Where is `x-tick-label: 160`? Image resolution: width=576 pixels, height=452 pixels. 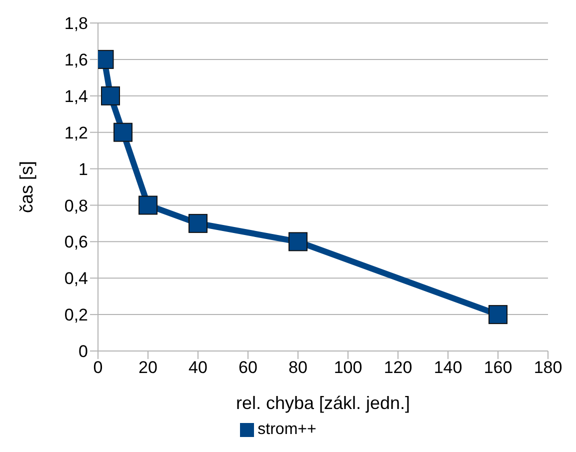 x-tick-label: 160 is located at coordinates (498, 368).